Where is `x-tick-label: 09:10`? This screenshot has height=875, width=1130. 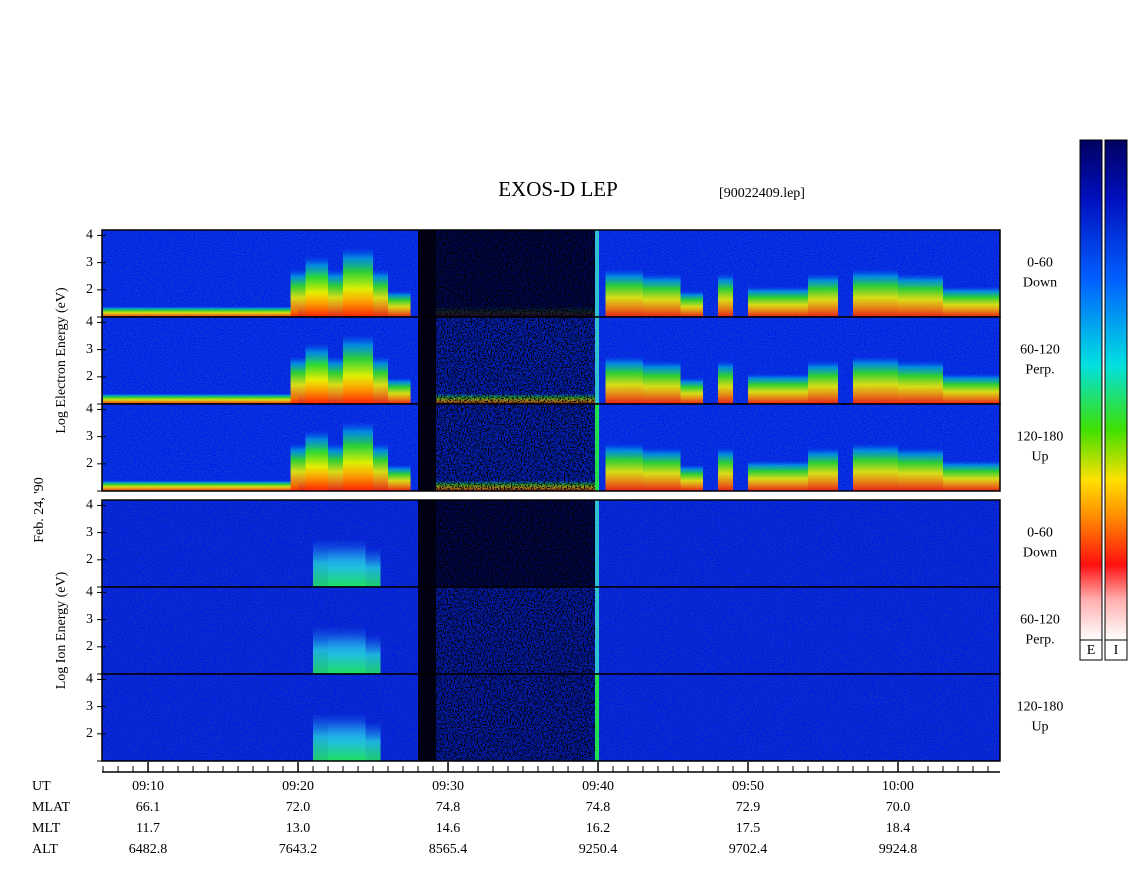
x-tick-label: 09:10 is located at coordinates (148, 786).